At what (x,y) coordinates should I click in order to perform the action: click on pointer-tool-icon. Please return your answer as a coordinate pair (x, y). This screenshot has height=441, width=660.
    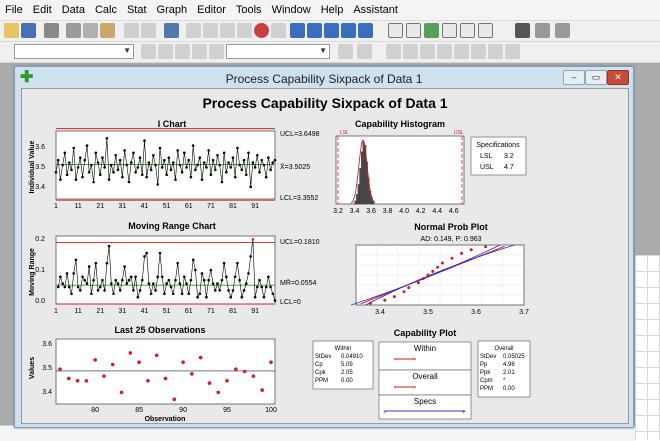
    Looking at the image, I should click on (393, 51).